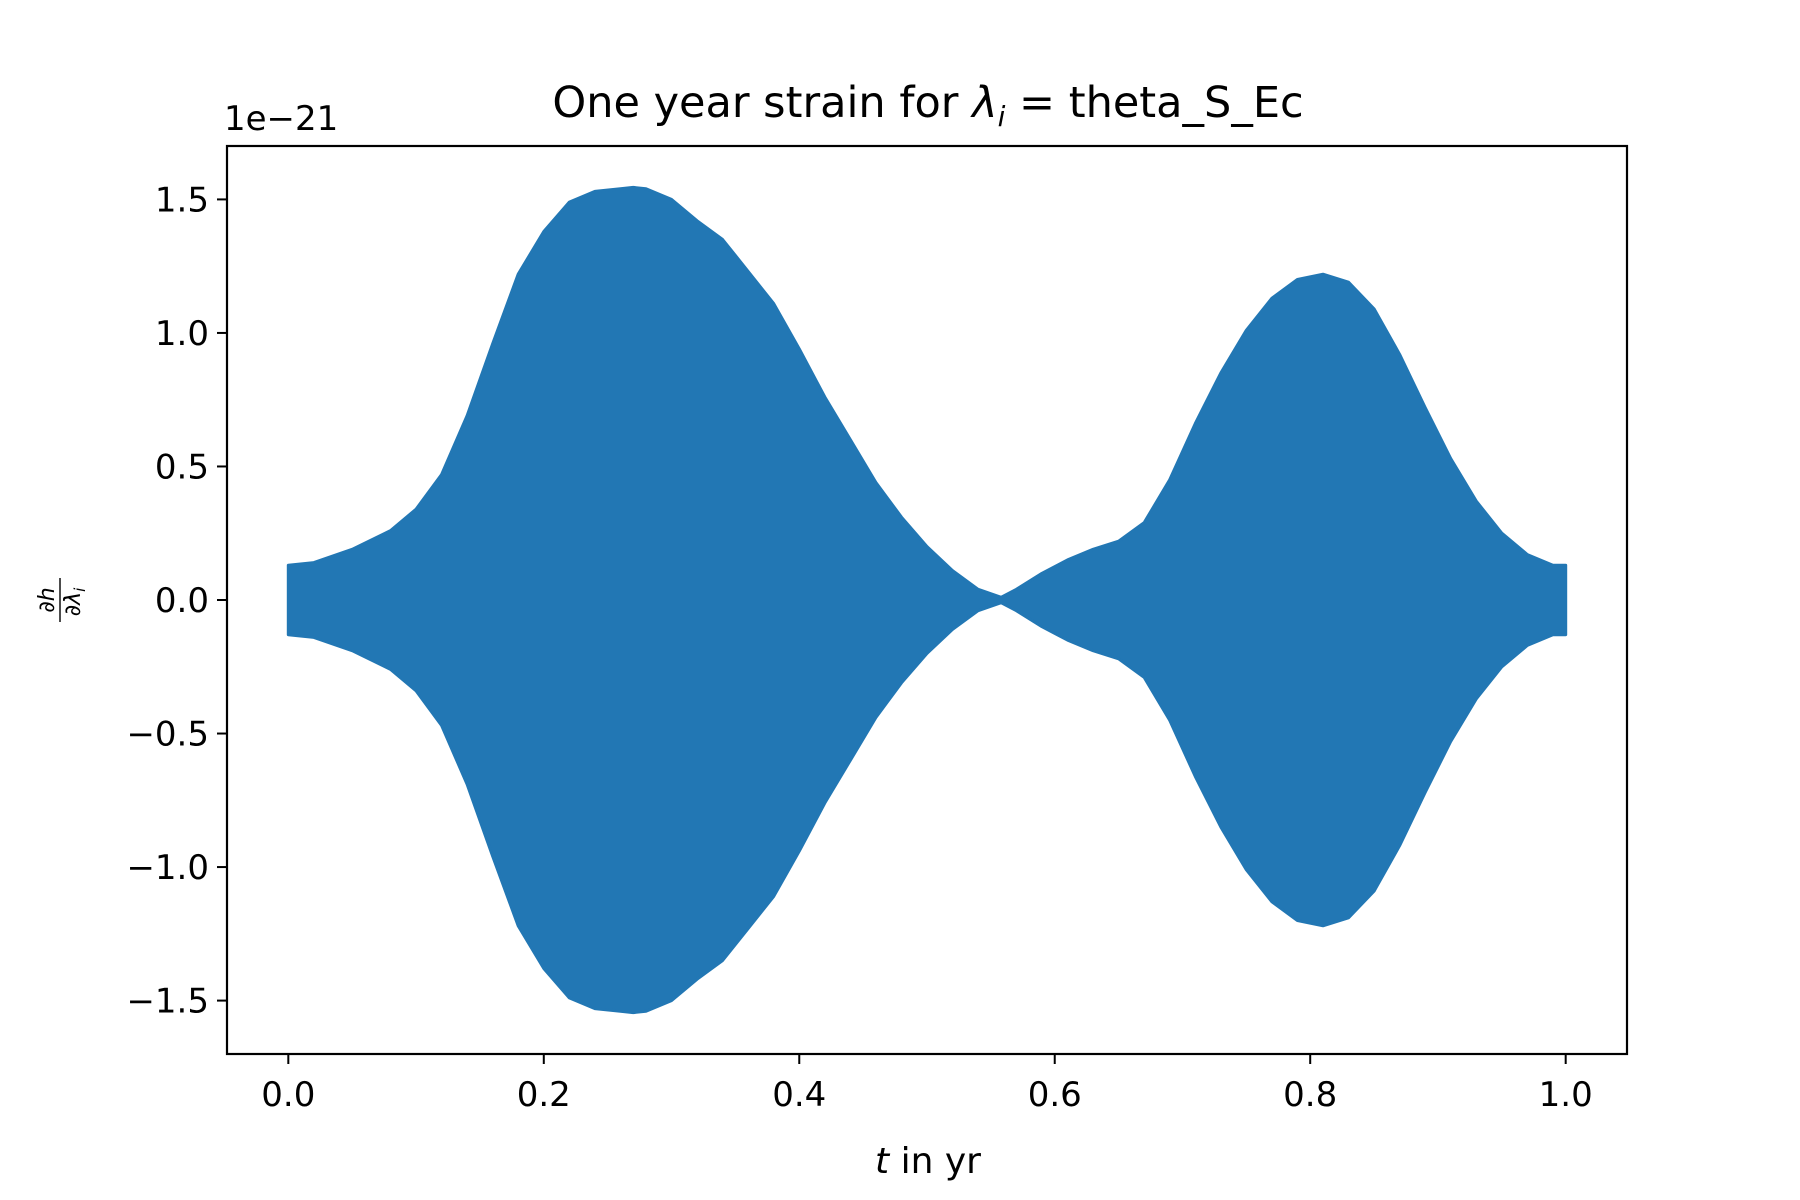  Describe the element at coordinates (182, 601) in the screenshot. I see `y-tick-label: 0.0` at that location.